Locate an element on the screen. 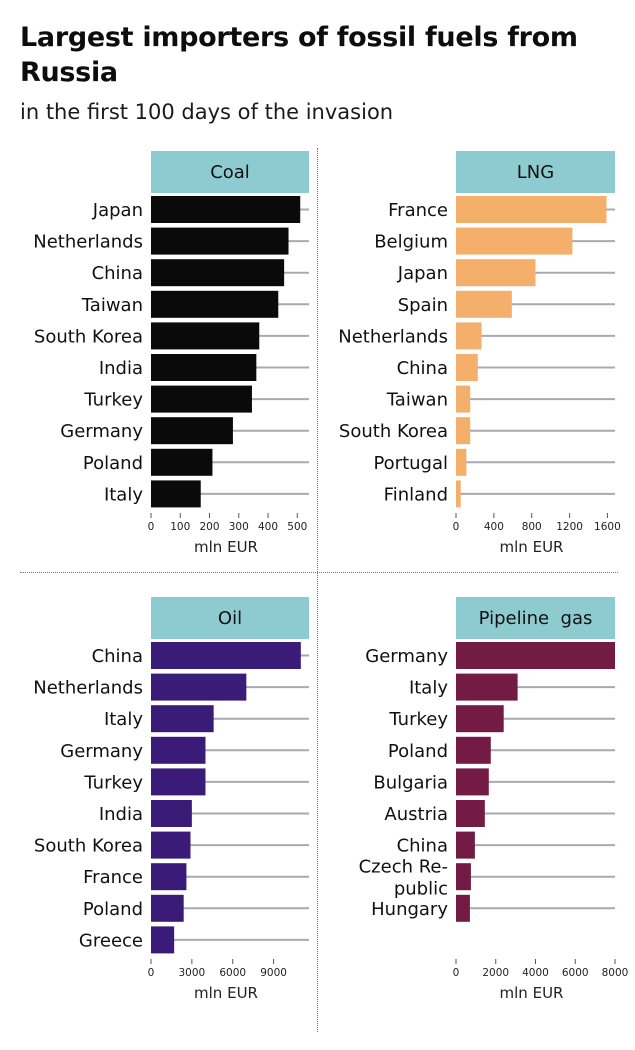 This screenshot has height=1050, width=635. oil-panel-title: Oil is located at coordinates (230, 618).